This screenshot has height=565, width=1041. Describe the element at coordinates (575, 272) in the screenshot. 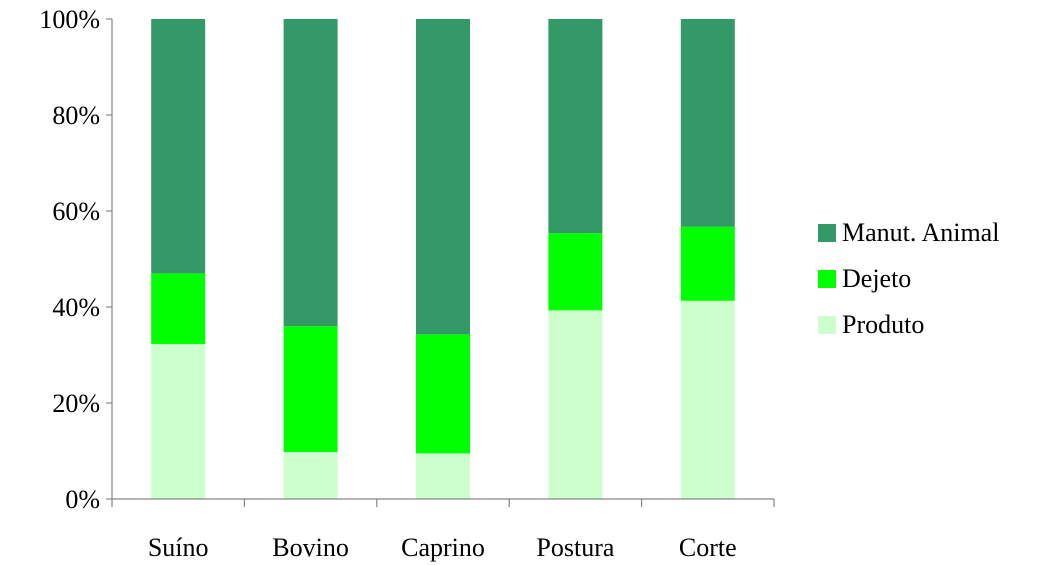

I see `bar-postura-dejeto` at that location.